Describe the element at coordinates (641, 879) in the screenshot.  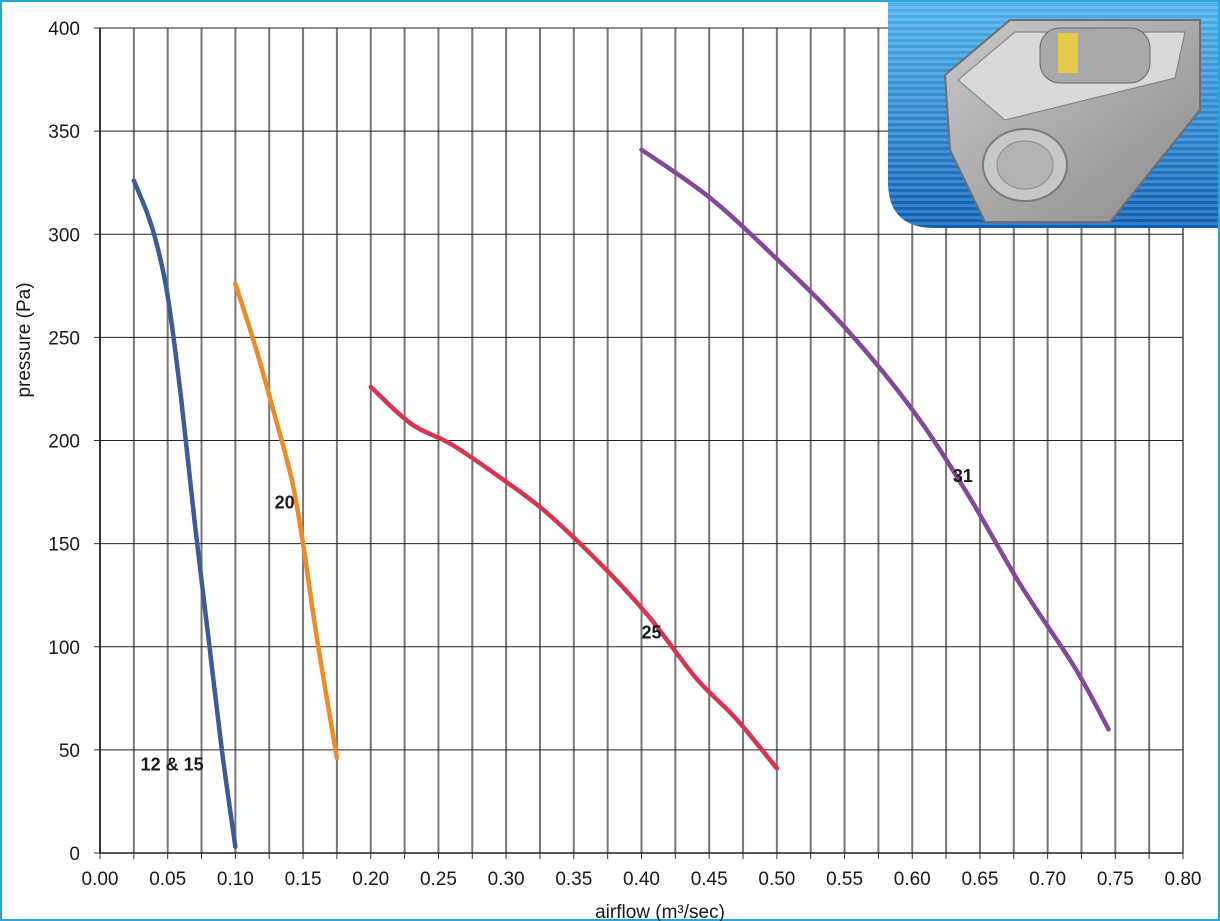
I see `x-tick-label: 0.40` at that location.